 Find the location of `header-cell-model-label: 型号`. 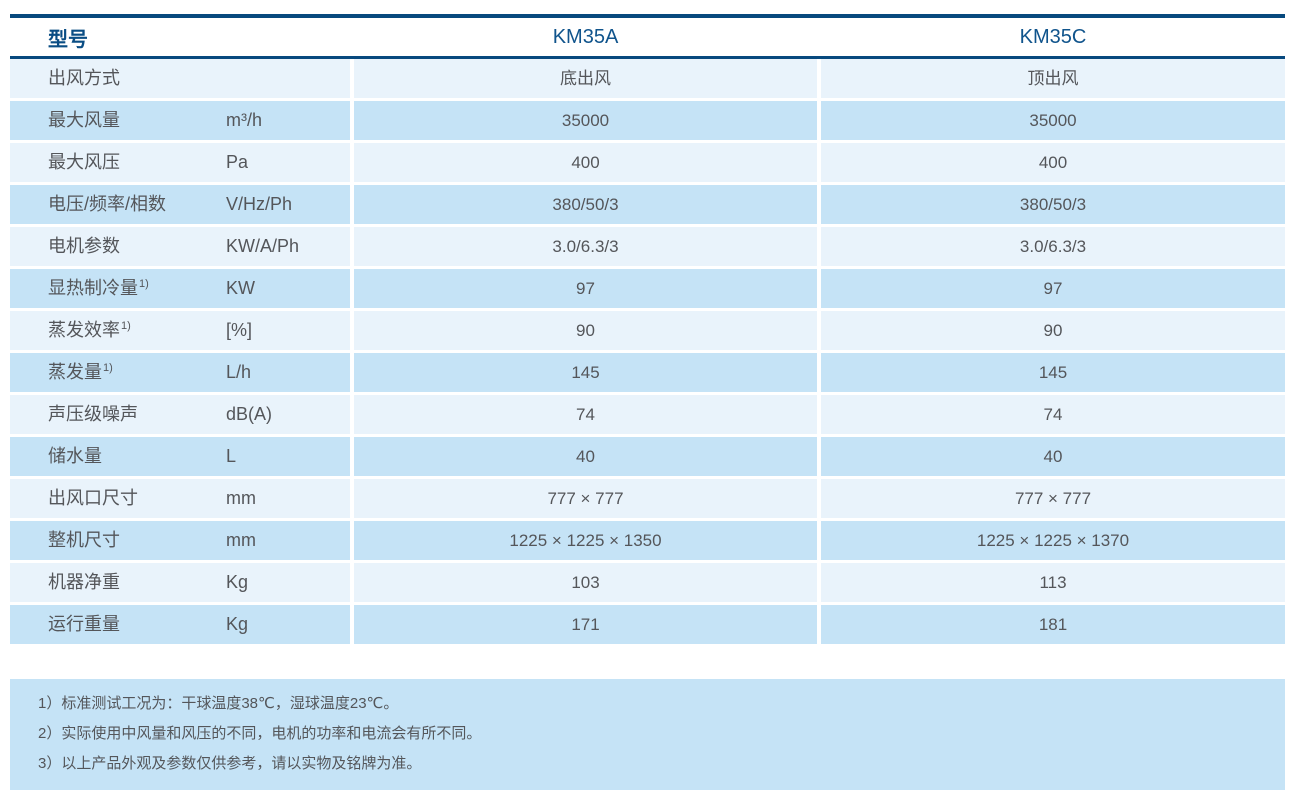

header-cell-model-label: 型号 is located at coordinates (68, 39).